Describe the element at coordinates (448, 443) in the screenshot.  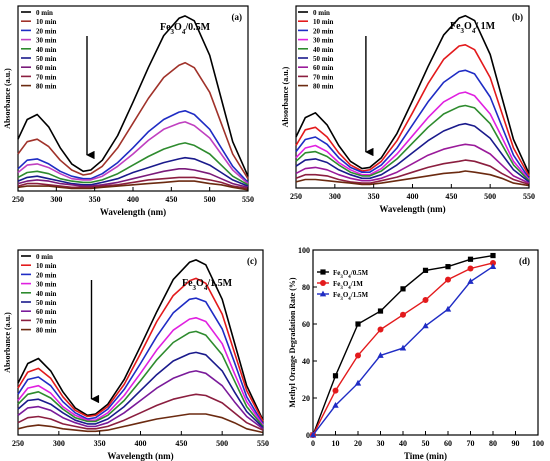
I see `x-tick-label: 60` at that location.